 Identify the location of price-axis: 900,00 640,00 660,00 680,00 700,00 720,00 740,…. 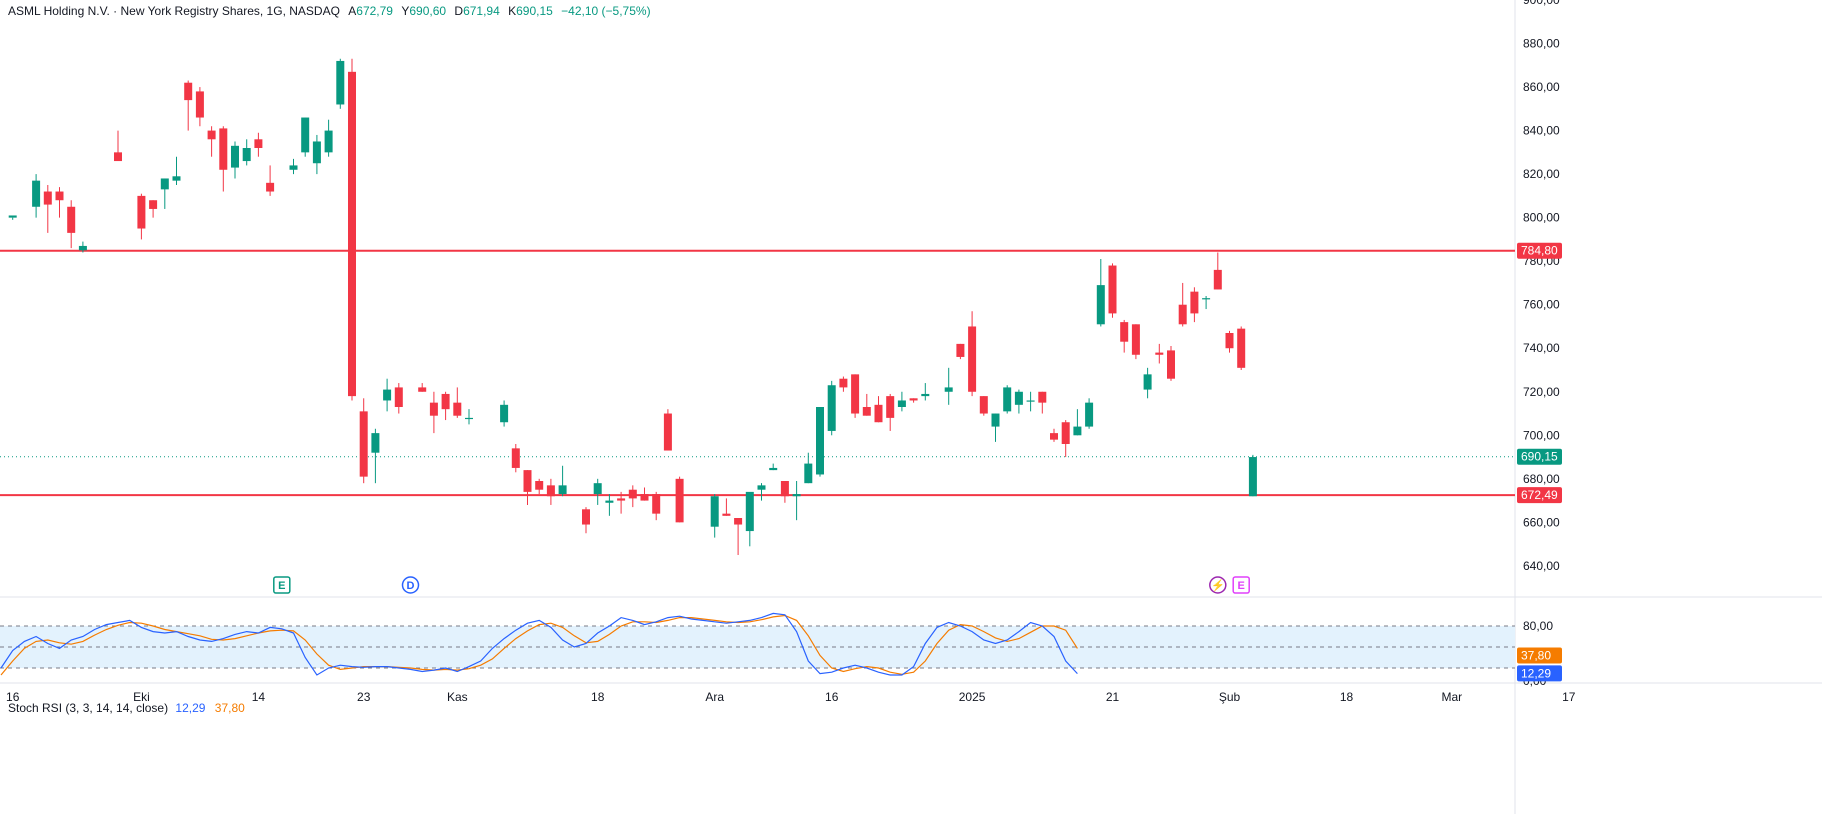
(1539, 344).